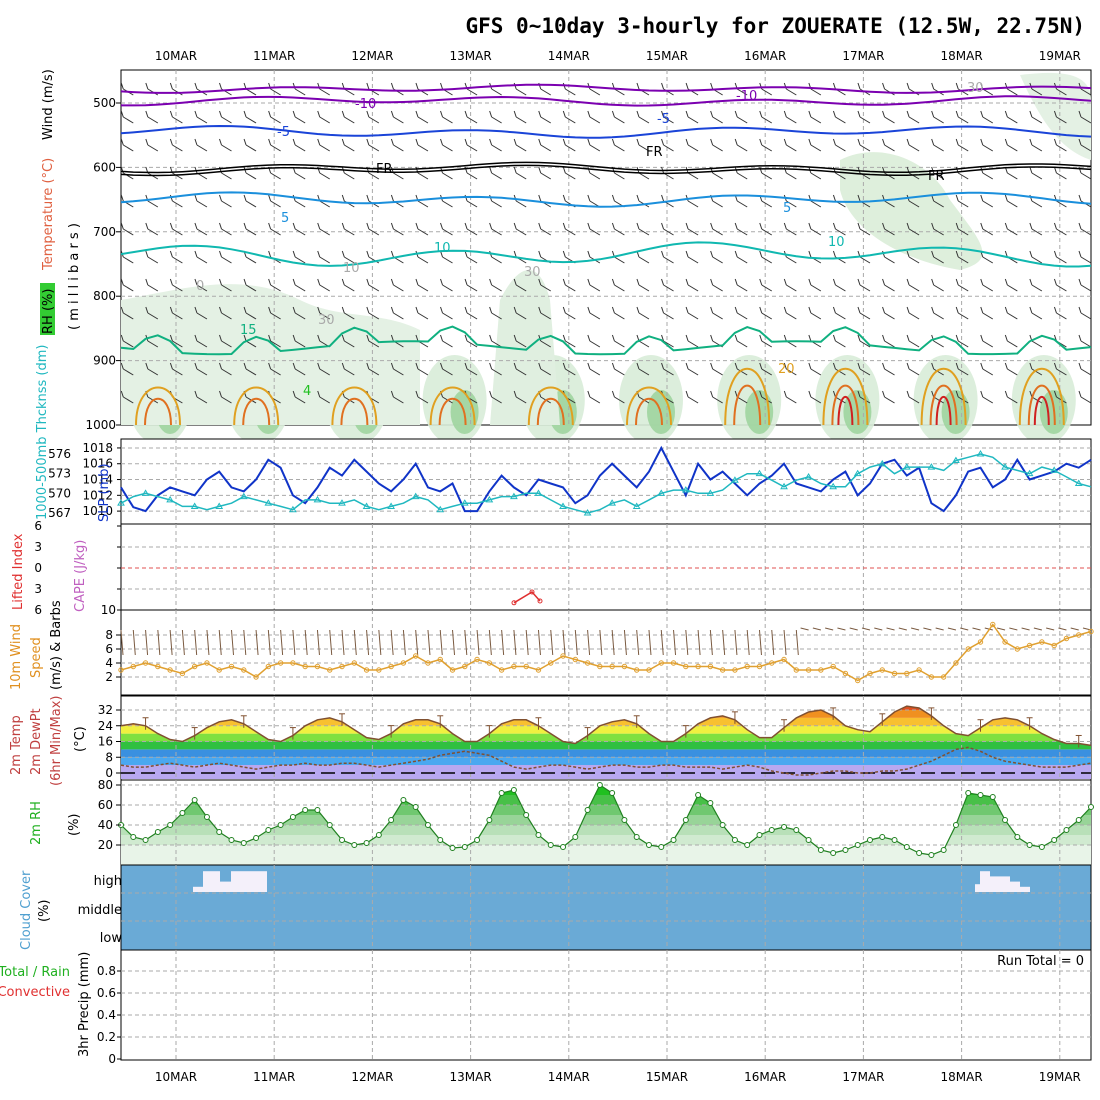 The width and height of the screenshot is (1100, 1100). Describe the element at coordinates (112, 1059) in the screenshot. I see `precip-tick-label: 0` at that location.